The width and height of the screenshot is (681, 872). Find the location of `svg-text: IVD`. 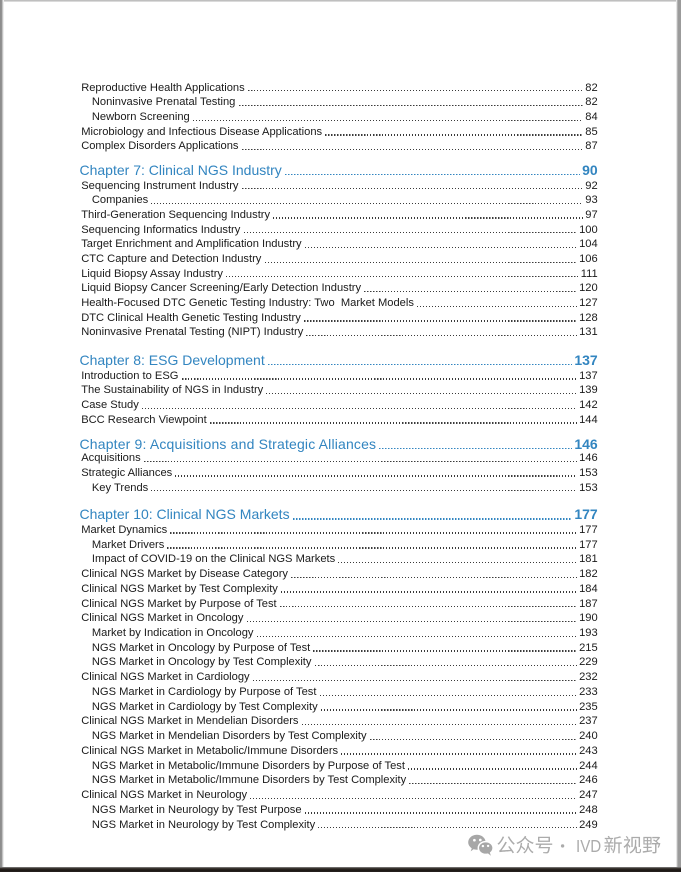

svg-text: IVD is located at coordinates (588, 846).